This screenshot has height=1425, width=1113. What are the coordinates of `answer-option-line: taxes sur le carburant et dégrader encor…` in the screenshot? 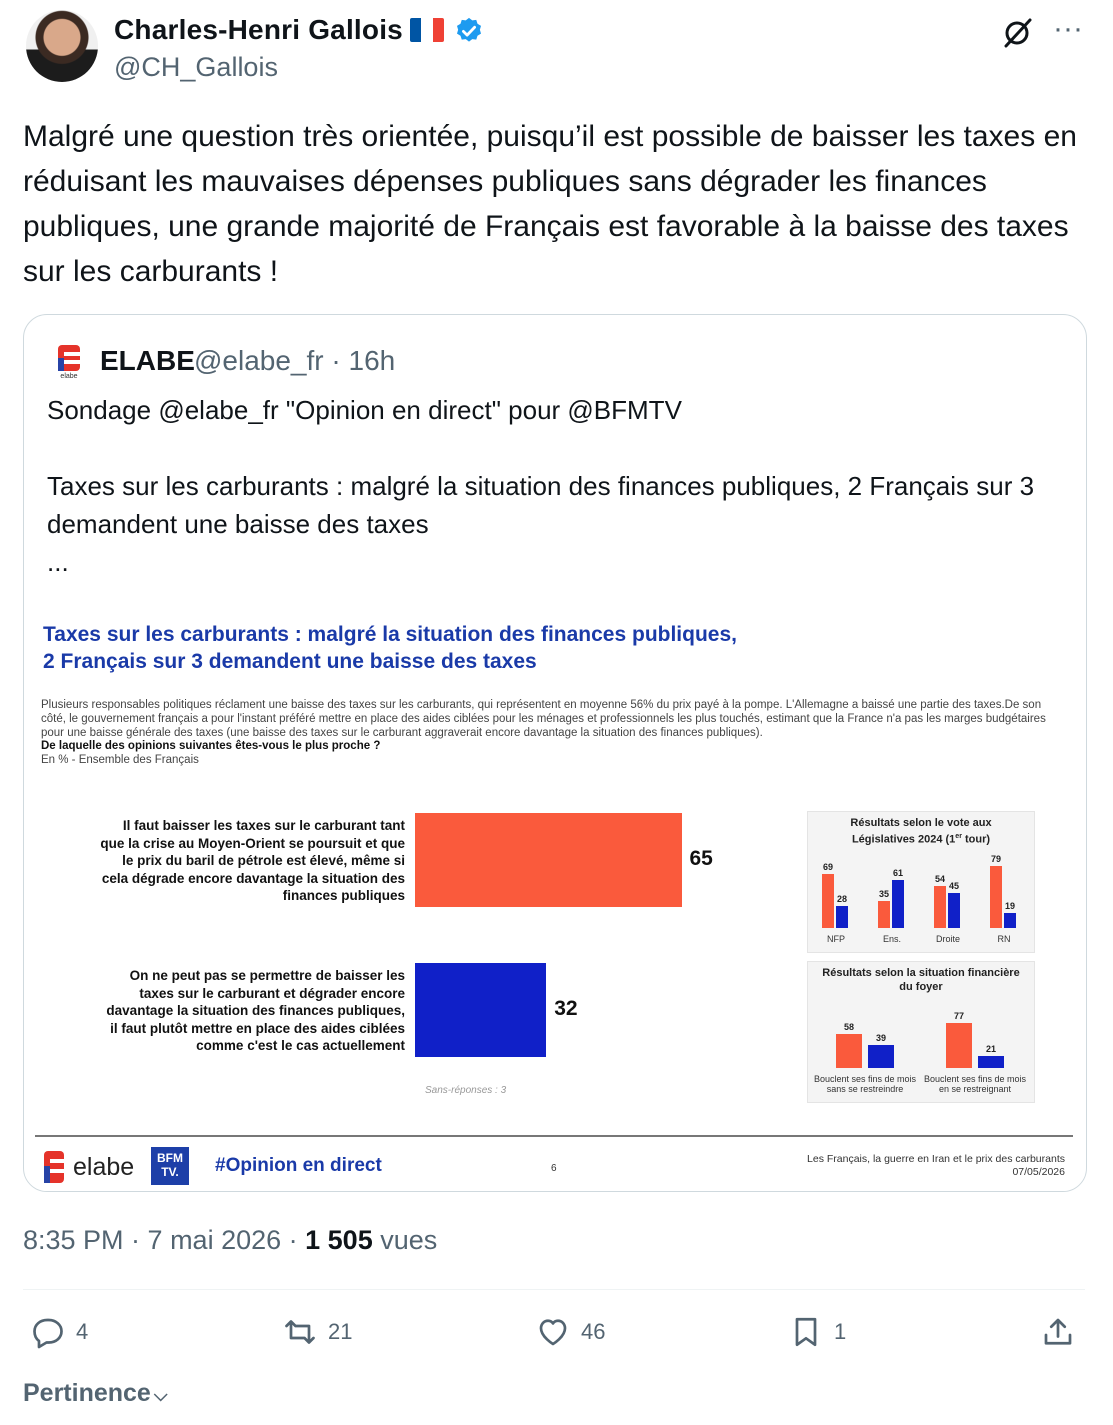 It's located at (272, 993).